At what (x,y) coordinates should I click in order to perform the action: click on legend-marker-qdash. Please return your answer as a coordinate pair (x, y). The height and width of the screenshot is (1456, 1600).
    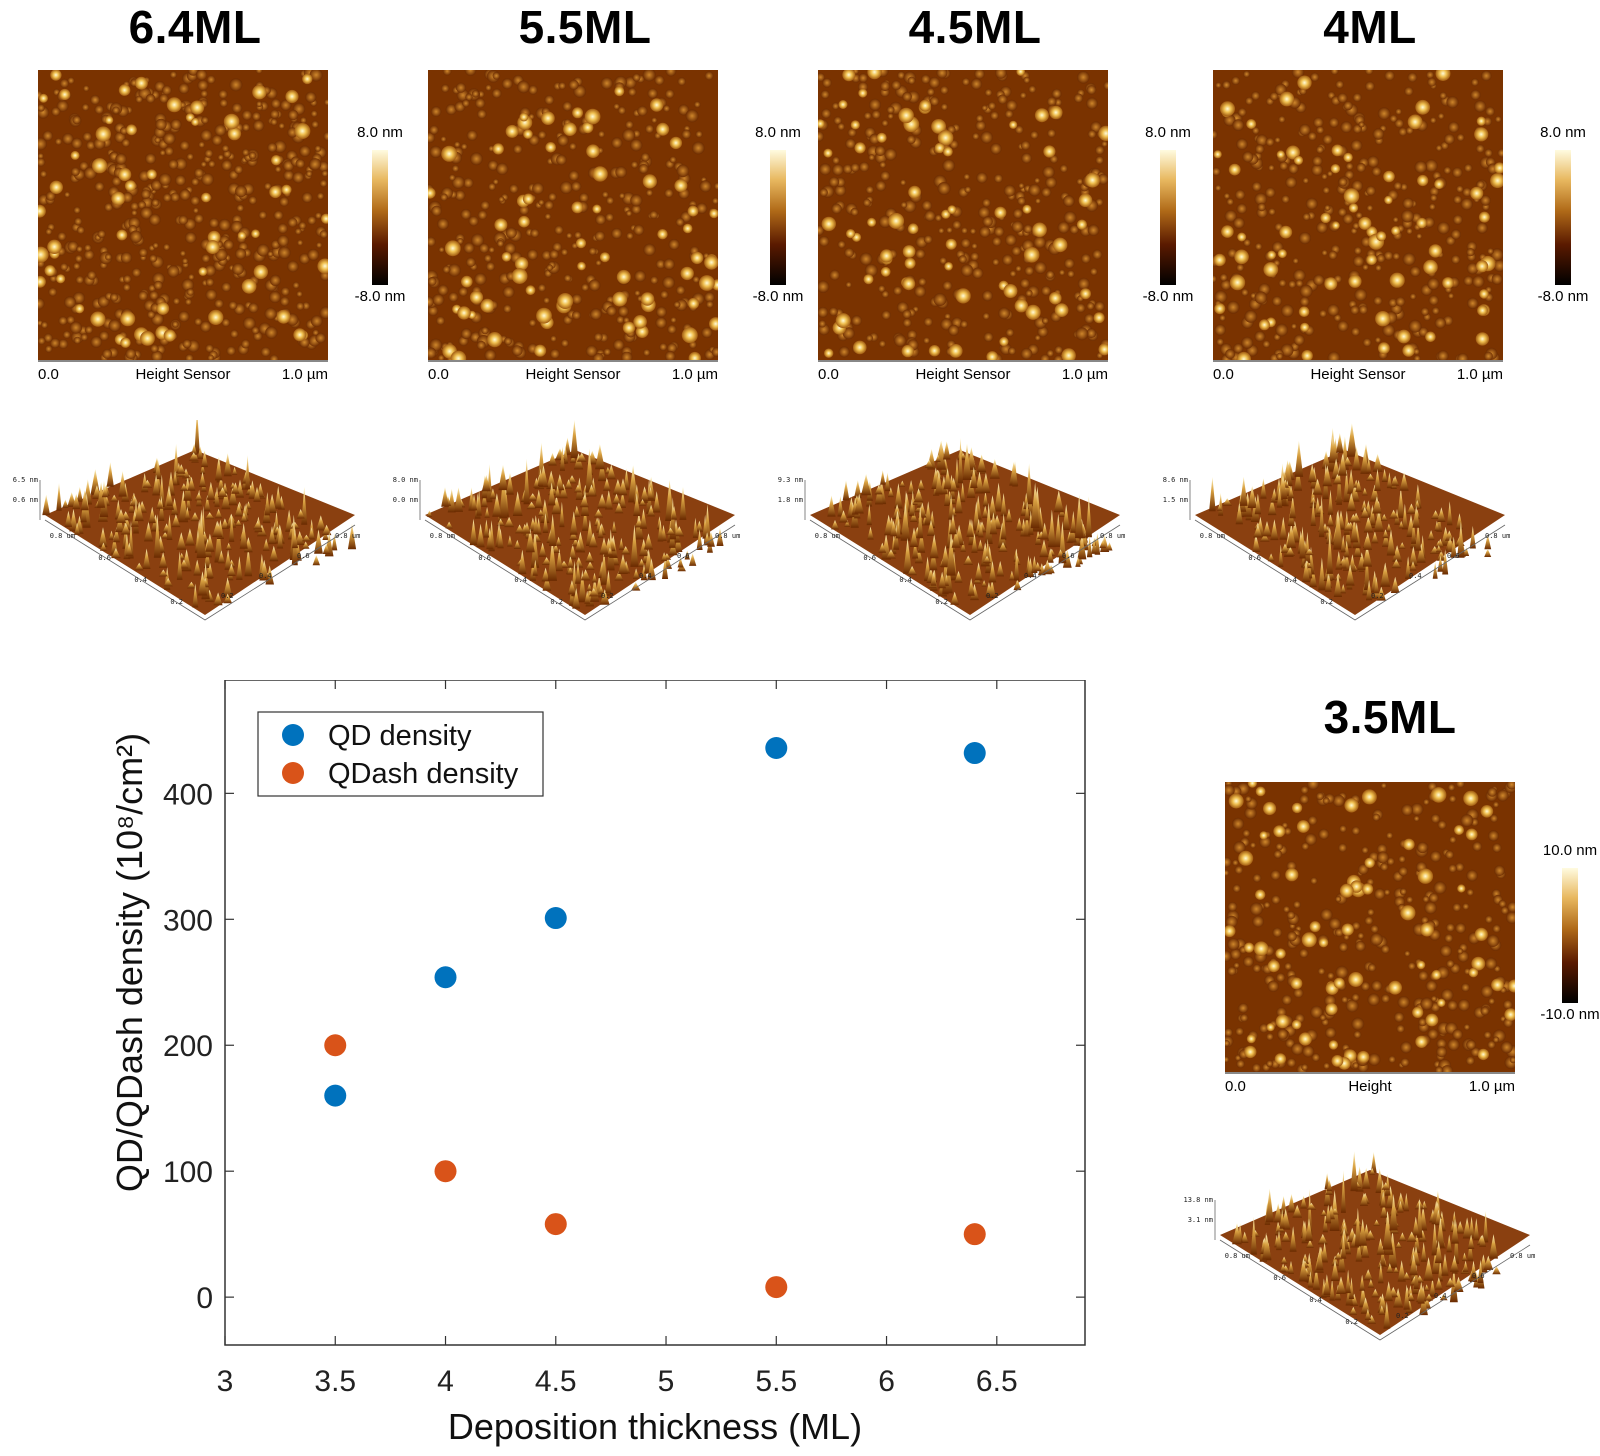
    Looking at the image, I should click on (293, 773).